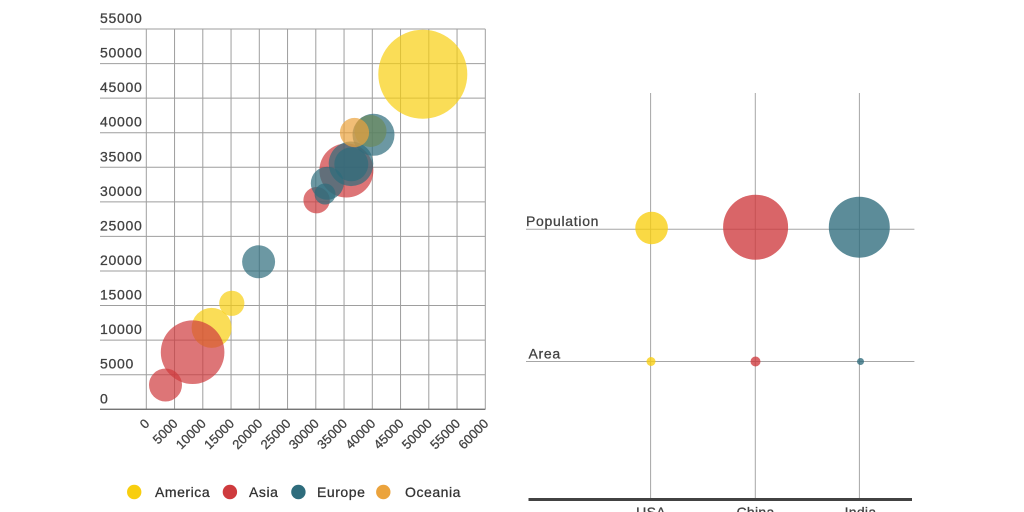 The image size is (1024, 512). What do you see at coordinates (562, 221) in the screenshot?
I see `svg-text: Population` at bounding box center [562, 221].